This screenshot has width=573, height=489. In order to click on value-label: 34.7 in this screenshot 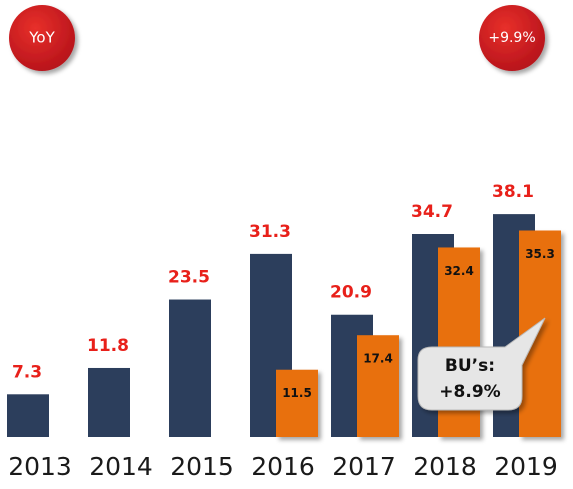, I will do `click(432, 212)`.